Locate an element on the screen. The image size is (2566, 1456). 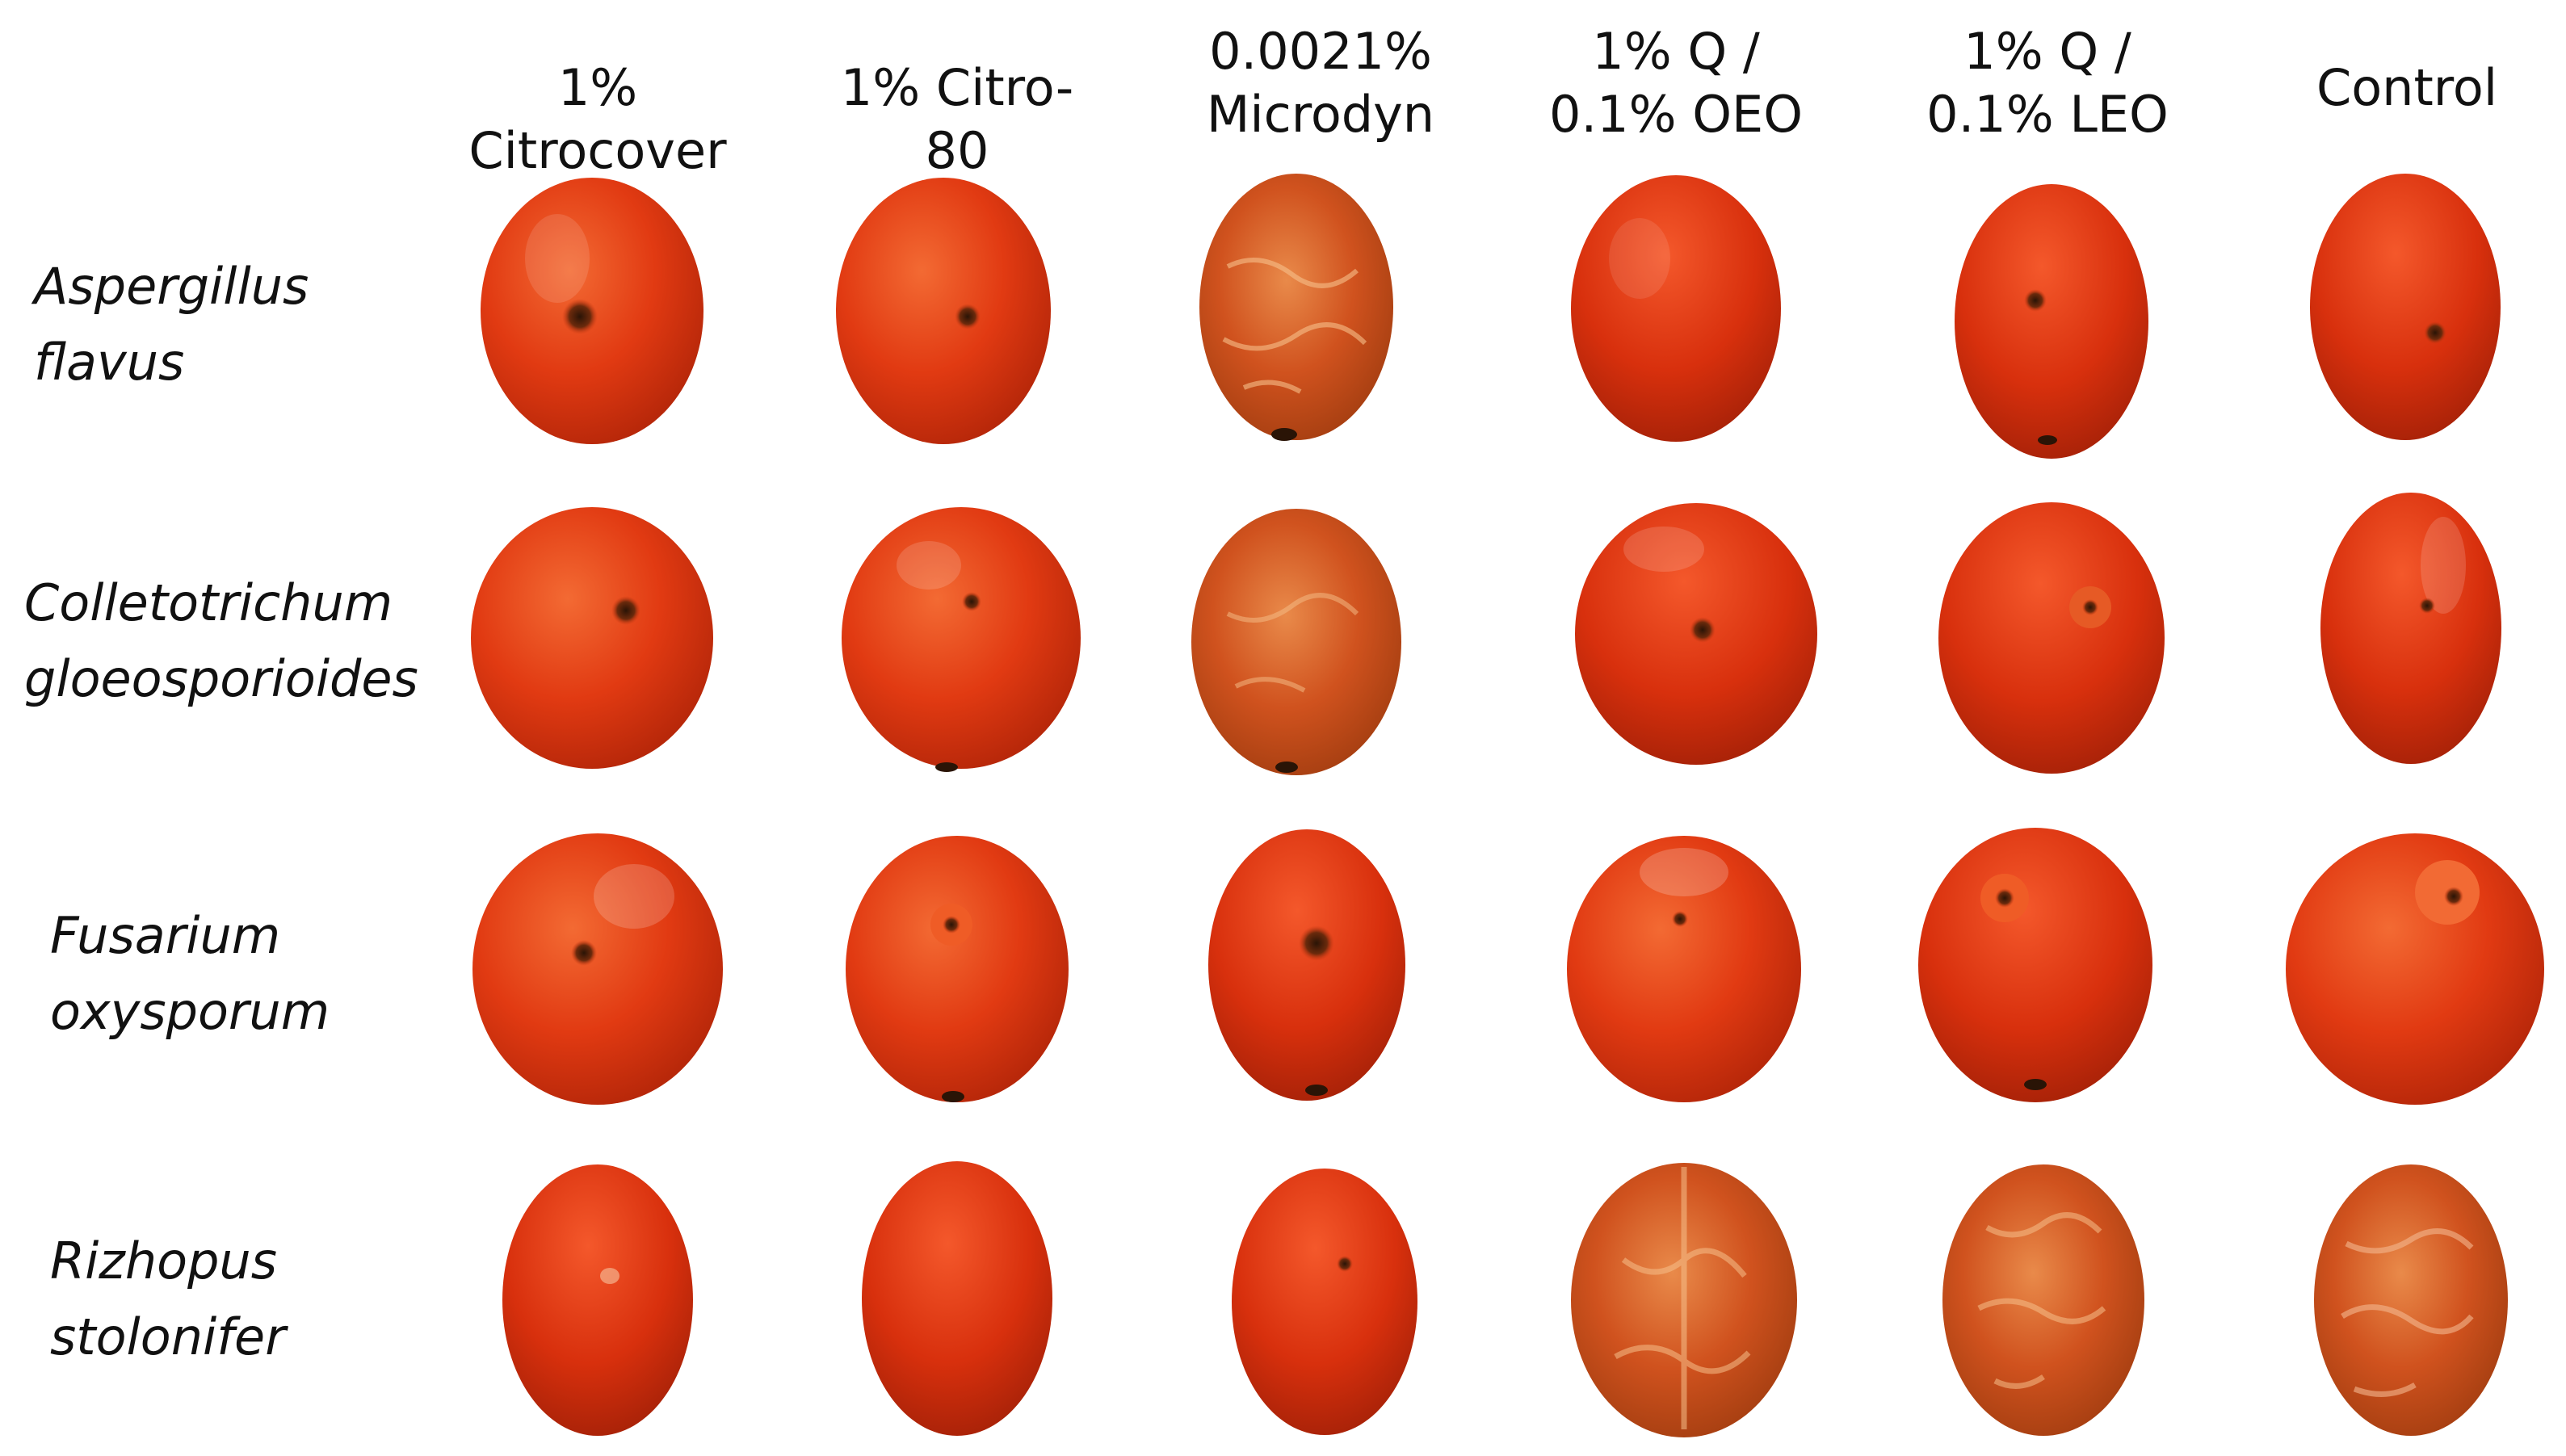
row-label-rizhopus: Rizhopus stolonifer is located at coordinates (168, 1299).